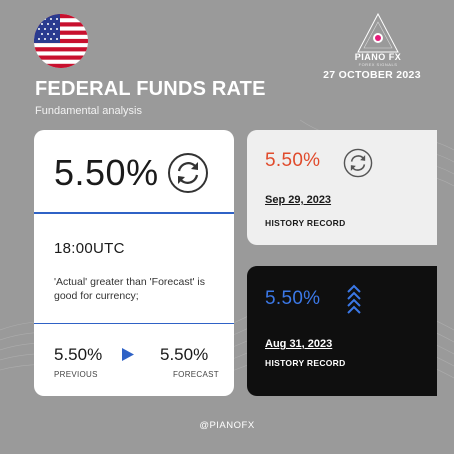  I want to click on history-card-2: 5.50% Aug 31, 2023 HISTORY RECORD, so click(342, 331).